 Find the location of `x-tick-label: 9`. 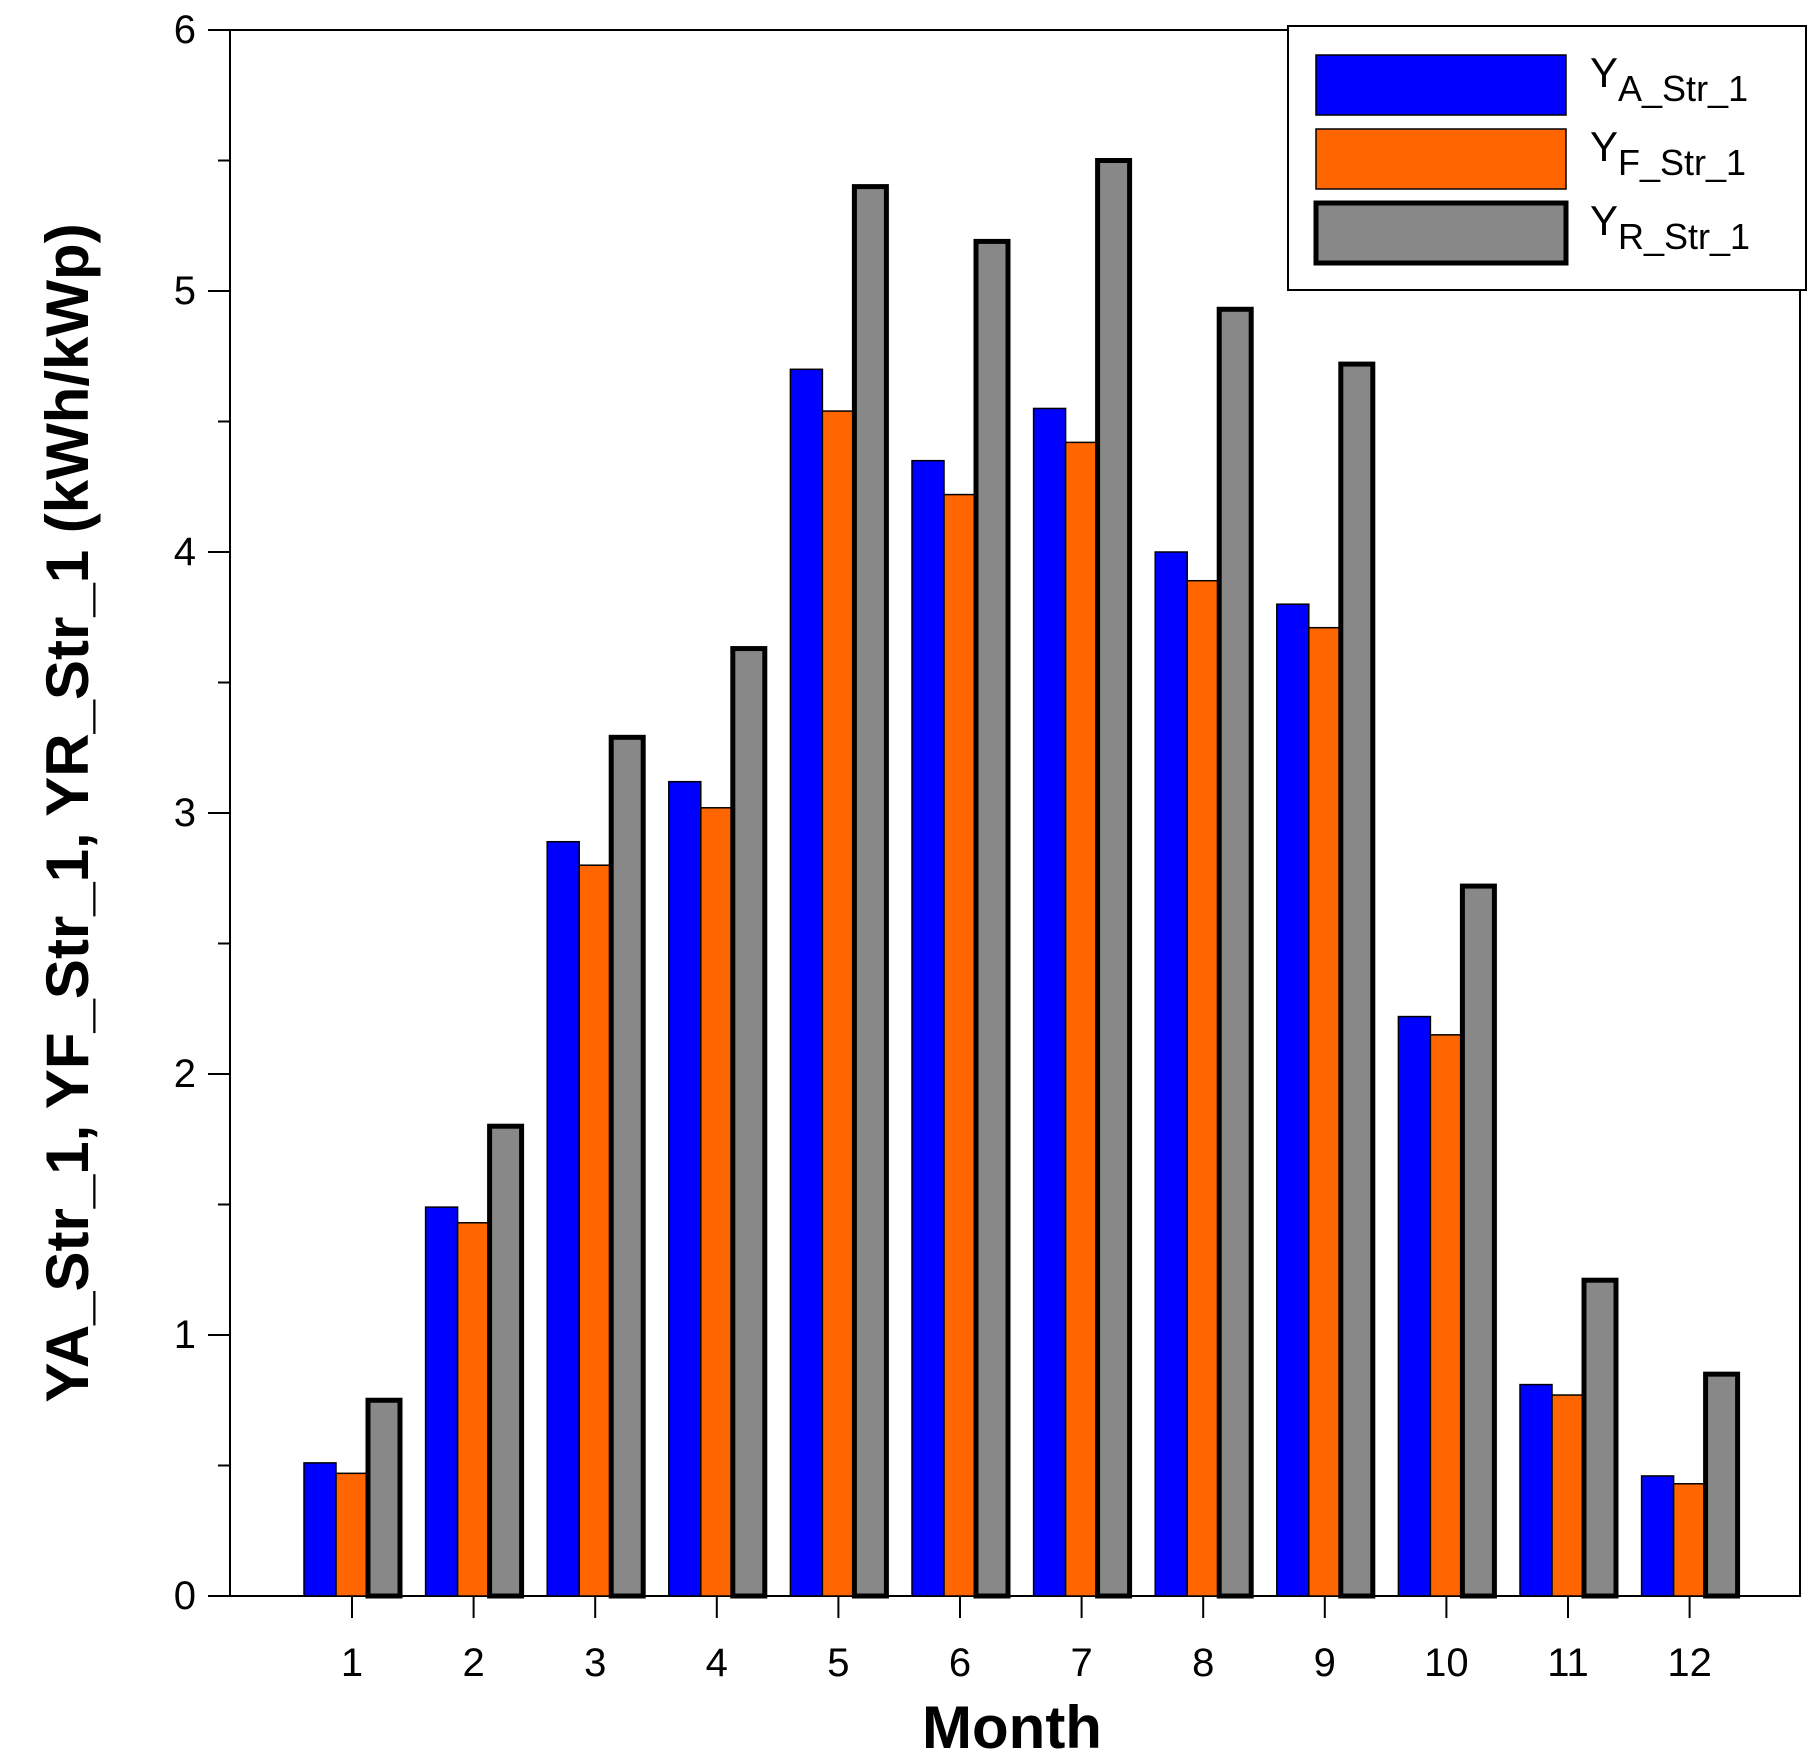

x-tick-label: 9 is located at coordinates (1325, 1663).